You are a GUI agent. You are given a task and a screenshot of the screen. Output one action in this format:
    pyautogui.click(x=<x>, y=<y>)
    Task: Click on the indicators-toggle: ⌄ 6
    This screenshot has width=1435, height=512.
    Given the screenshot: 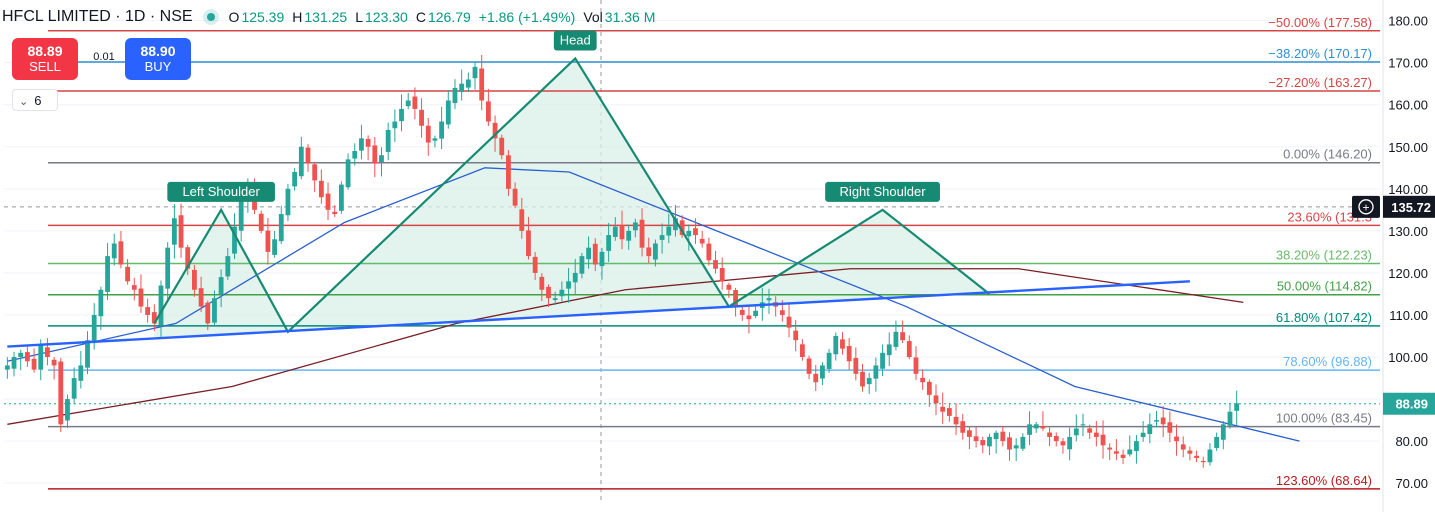 What is the action you would take?
    pyautogui.click(x=35, y=100)
    